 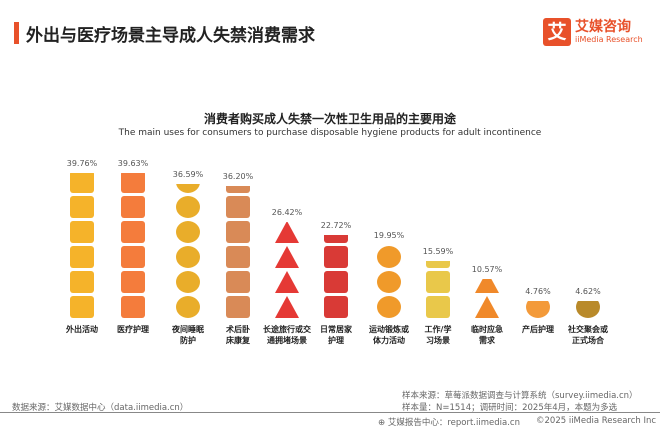 I want to click on chart-title: 消费者购买成人失禁一次性卫生用品的主要用途, so click(x=329, y=119).